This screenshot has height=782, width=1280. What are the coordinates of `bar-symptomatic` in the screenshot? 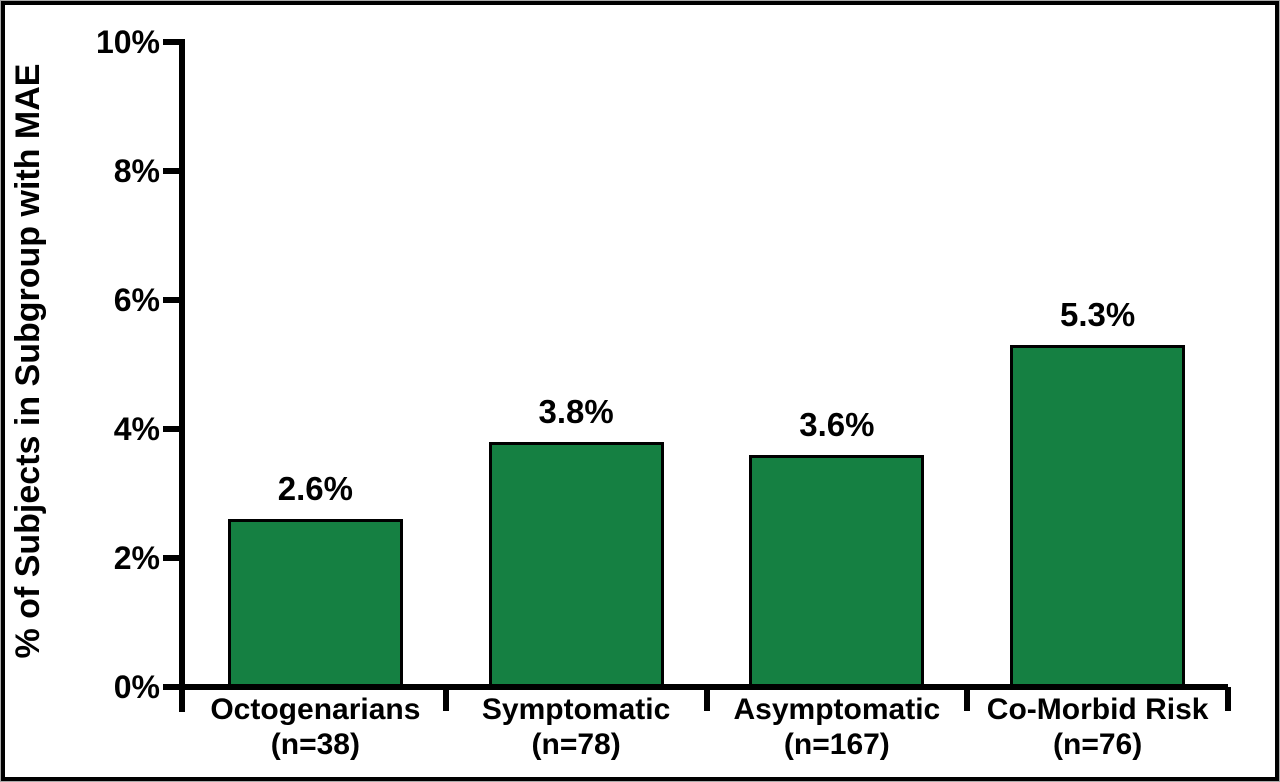 It's located at (576, 564).